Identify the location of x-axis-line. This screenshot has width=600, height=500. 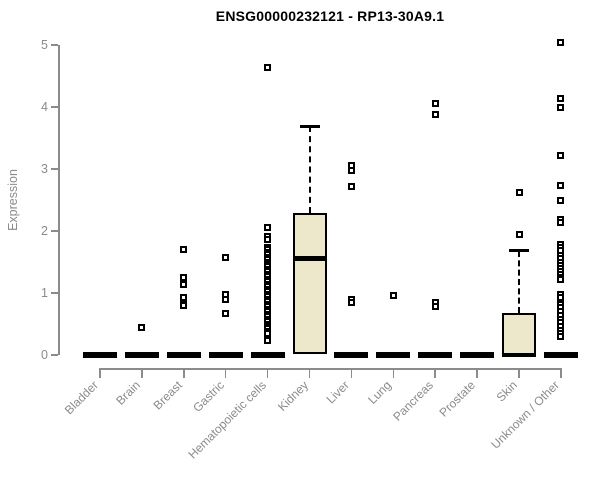
(330, 369).